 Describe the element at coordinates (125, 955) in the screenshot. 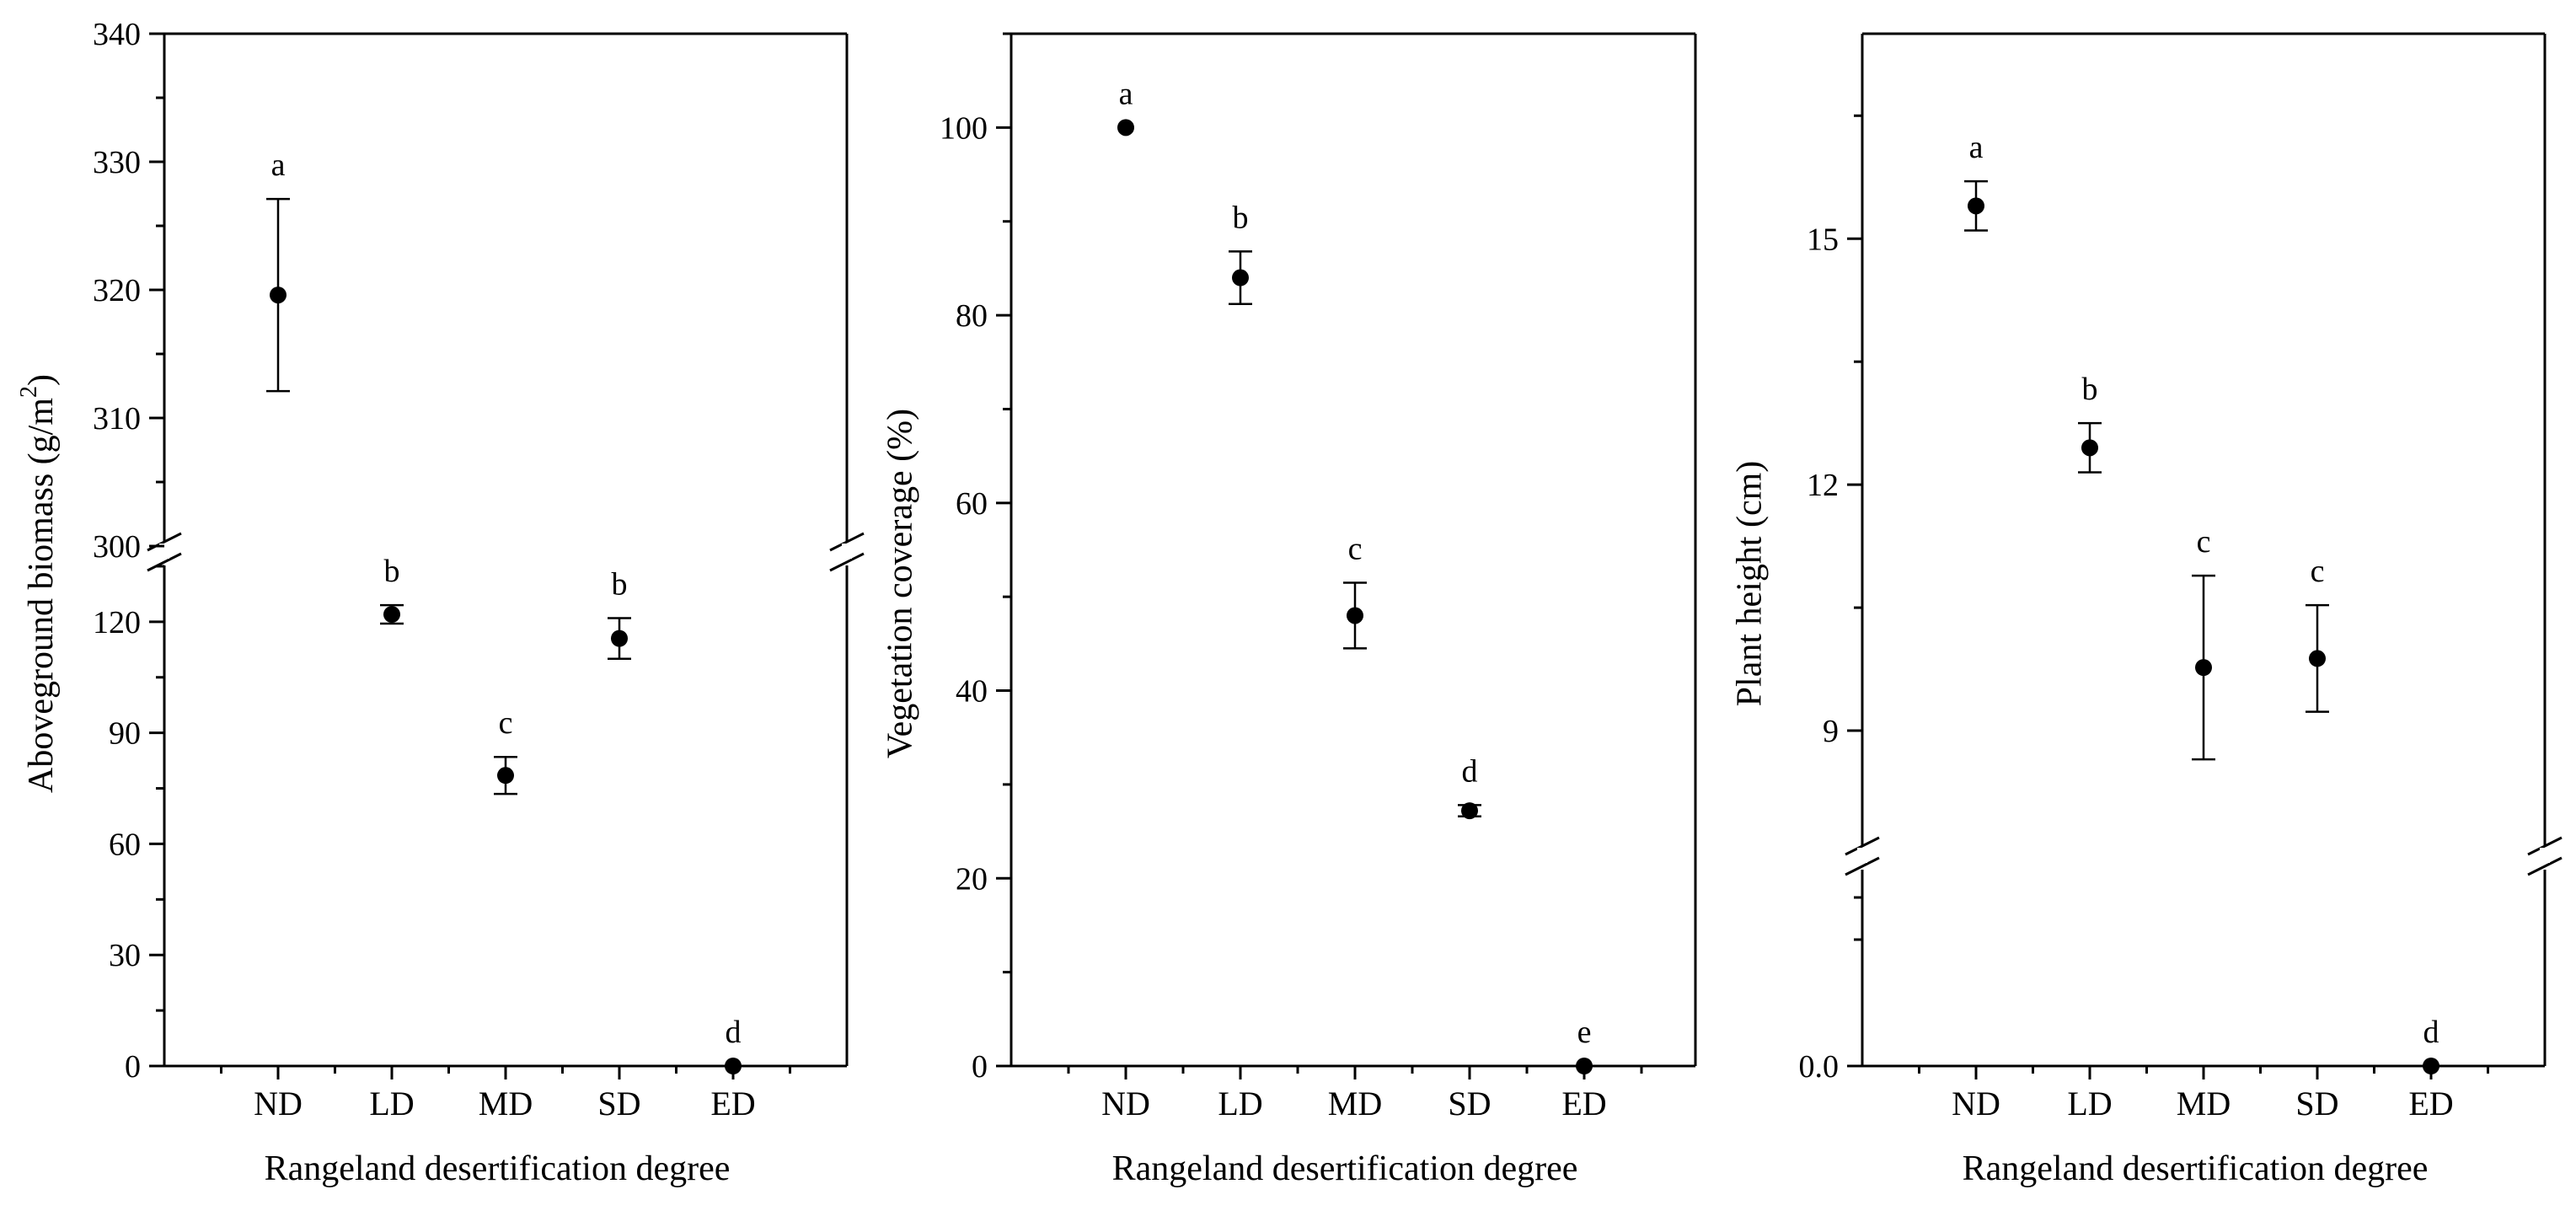

I see `y-tick-label: 30` at that location.